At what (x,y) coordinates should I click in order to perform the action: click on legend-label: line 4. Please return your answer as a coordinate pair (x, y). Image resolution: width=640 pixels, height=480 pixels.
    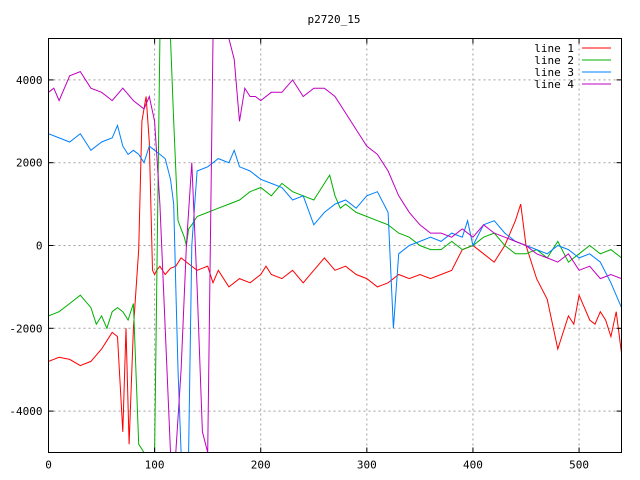
    Looking at the image, I should click on (554, 84).